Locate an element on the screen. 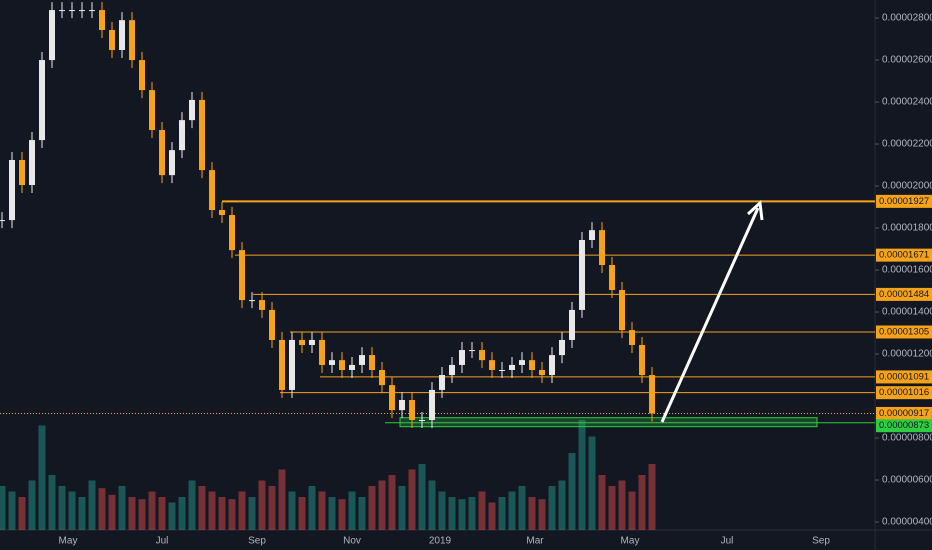 Image resolution: width=932 pixels, height=550 pixels. y-tick-label: 0.00001800 is located at coordinates (907, 228).